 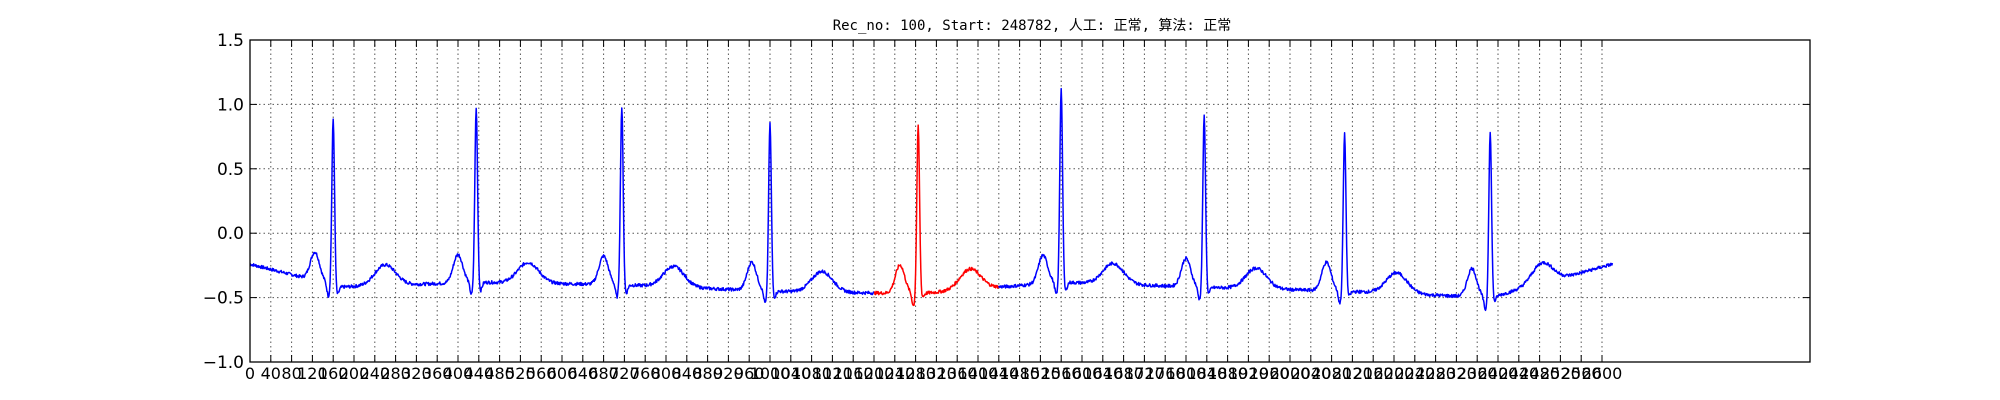 What do you see at coordinates (853, 373) in the screenshot?
I see `x-tick-label: 1160` at bounding box center [853, 373].